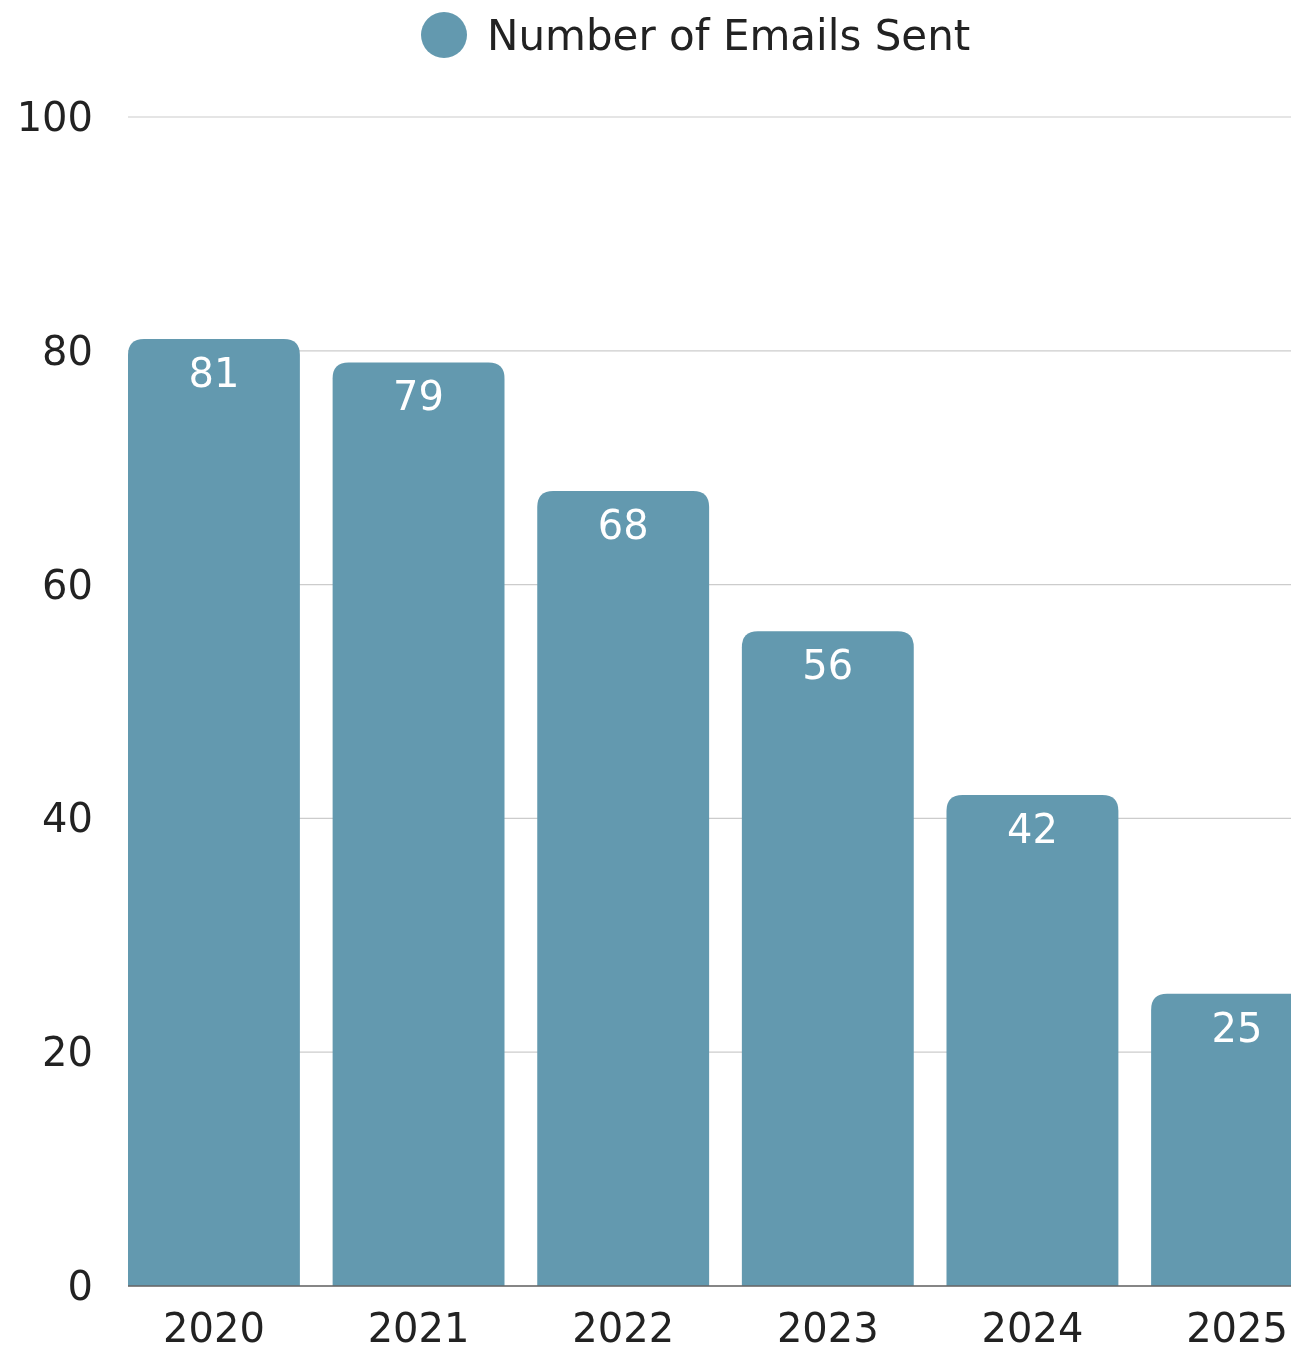 Image resolution: width=1291 pixels, height=1352 pixels. What do you see at coordinates (67, 350) in the screenshot?
I see `y-tick-label: 80` at bounding box center [67, 350].